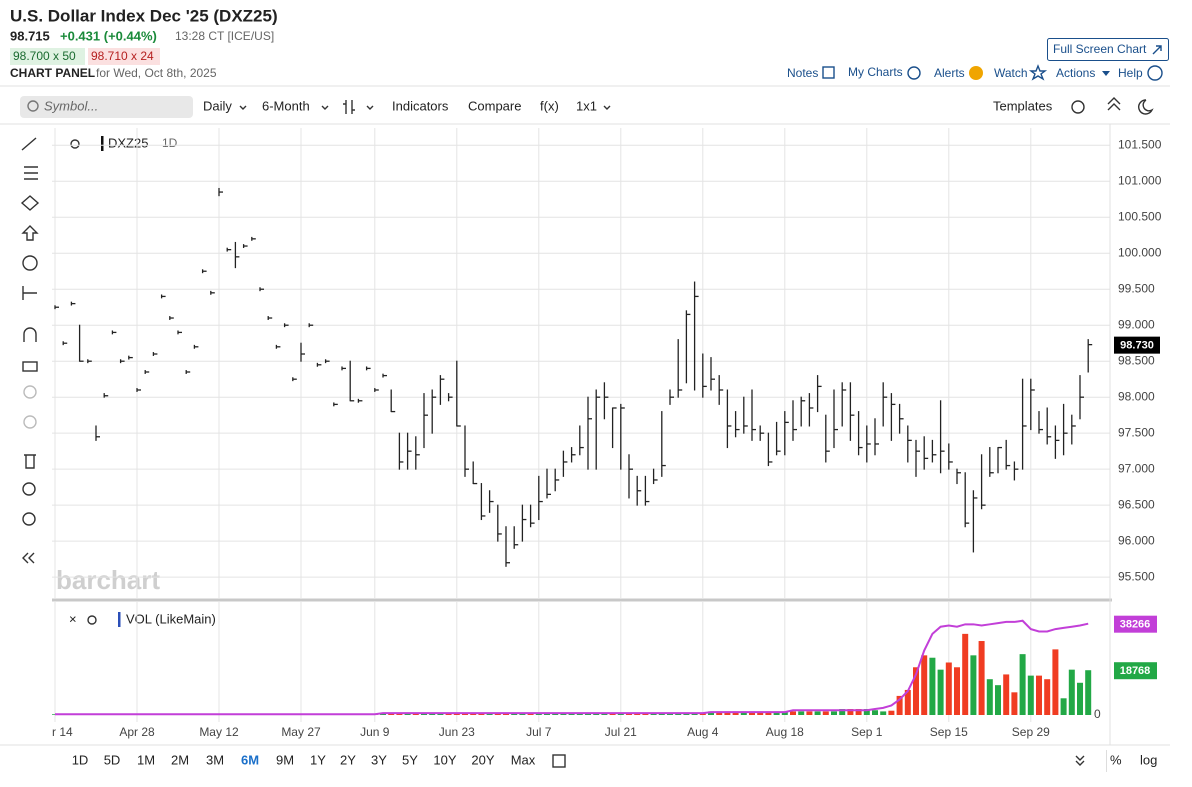  I want to click on tool-line, so click(29, 144).